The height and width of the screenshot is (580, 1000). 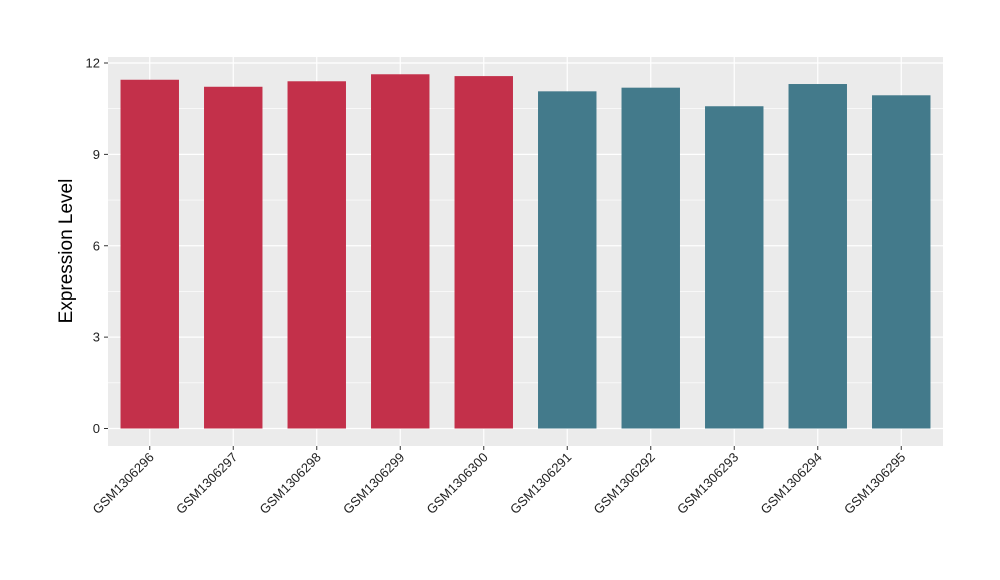 What do you see at coordinates (233, 257) in the screenshot?
I see `bar-GSM1306297` at bounding box center [233, 257].